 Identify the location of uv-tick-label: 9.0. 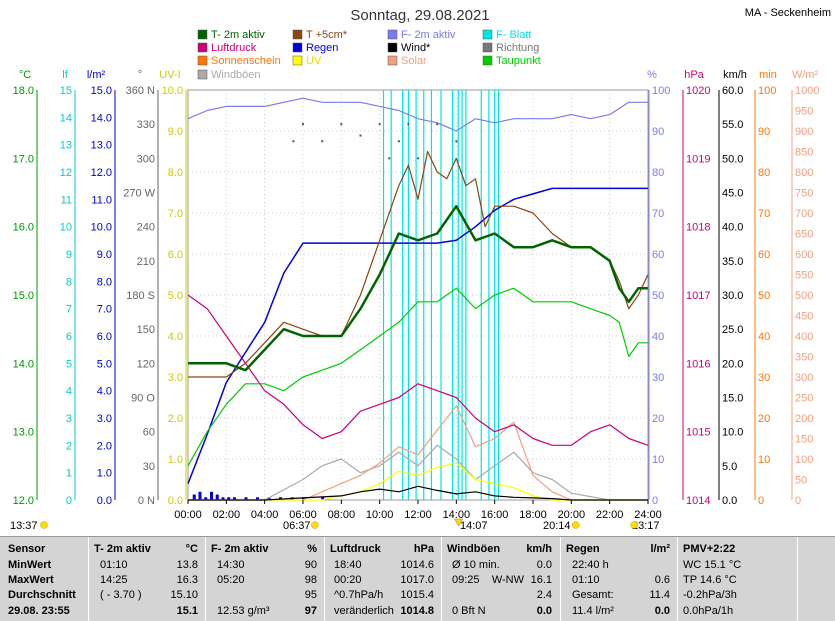
(175, 132).